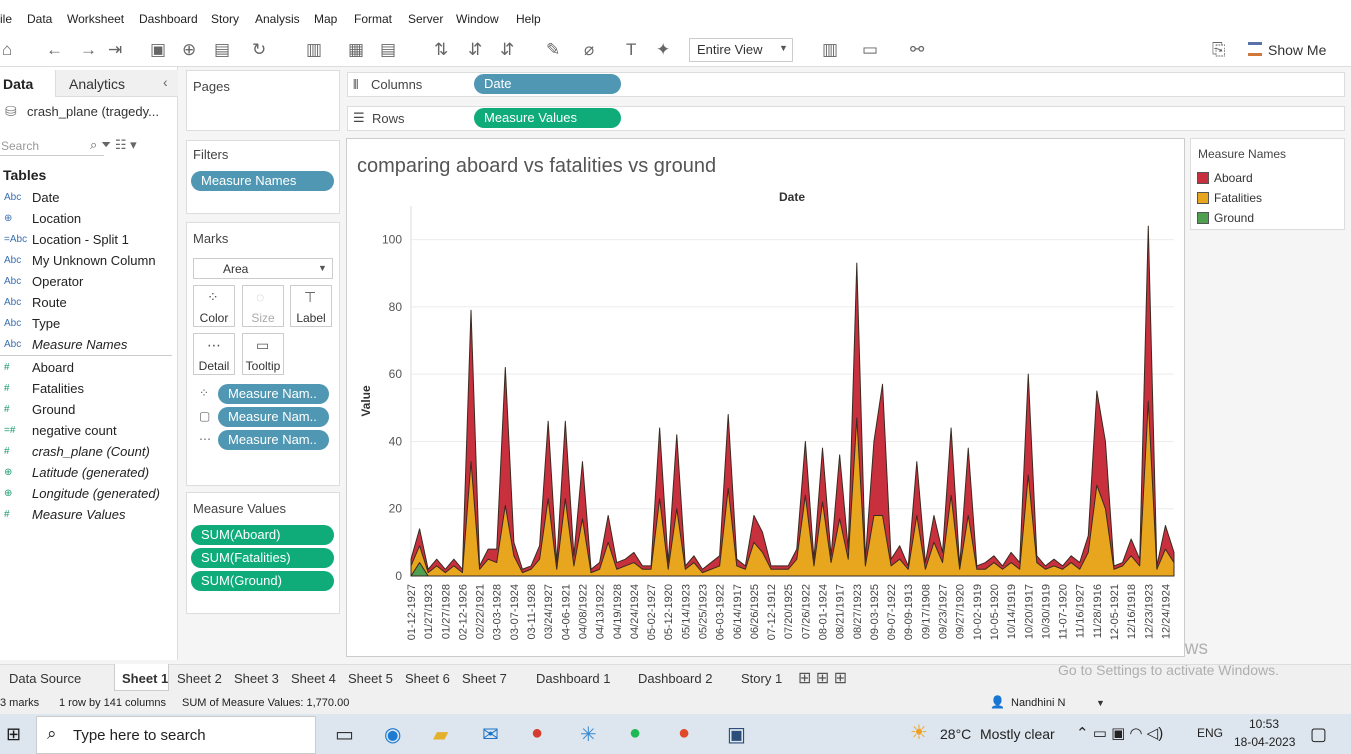 The height and width of the screenshot is (754, 1351). Describe the element at coordinates (870, 49) in the screenshot. I see `toolbar-icon: ▭` at that location.